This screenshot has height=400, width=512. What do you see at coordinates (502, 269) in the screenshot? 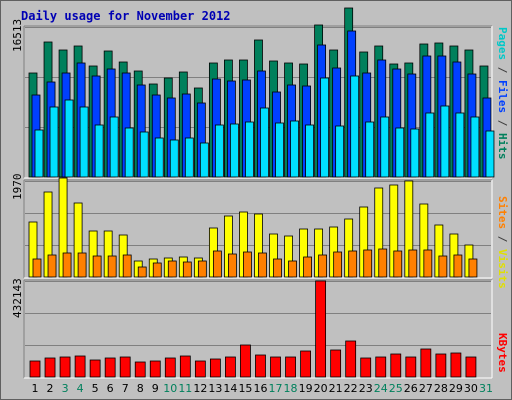
I see `legend-part: Visits` at bounding box center [502, 269].